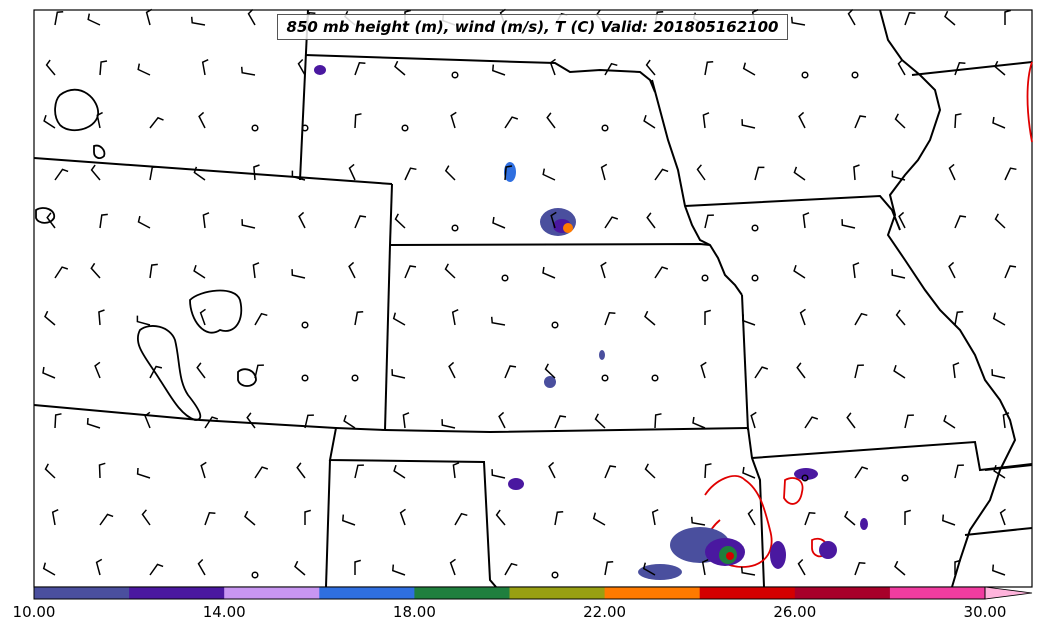 The height and width of the screenshot is (633, 1041). I want to click on colorbar-tick-label: 14.00, so click(224, 612).